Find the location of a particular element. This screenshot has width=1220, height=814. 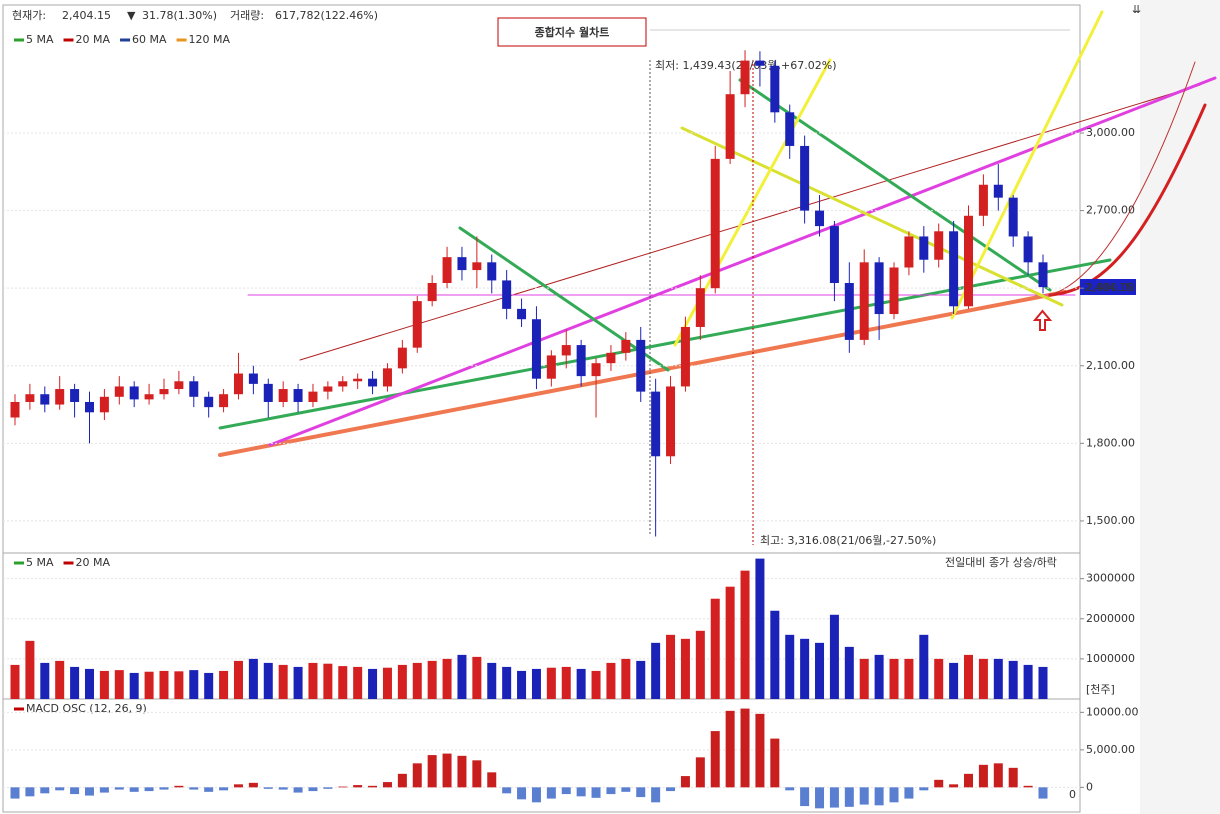

y-tick-label: 5,000.00 is located at coordinates (1110, 749).